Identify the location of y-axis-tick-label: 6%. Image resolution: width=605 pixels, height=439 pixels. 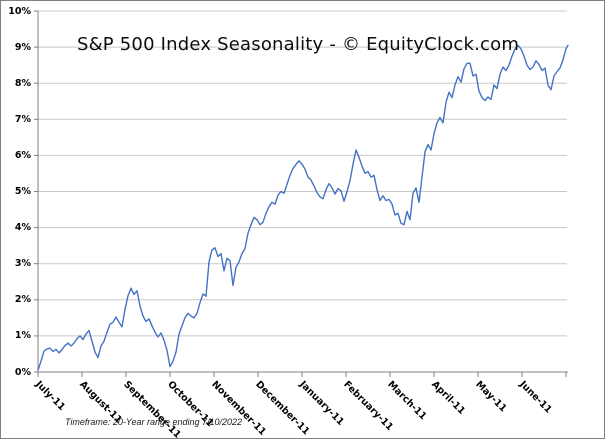
(22, 155).